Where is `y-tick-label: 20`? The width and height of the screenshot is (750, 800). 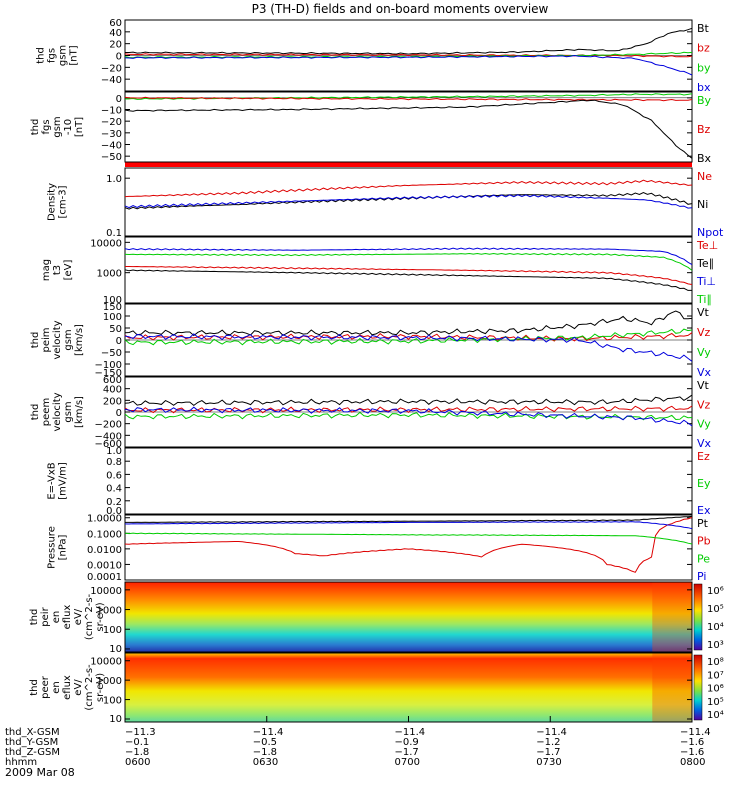 y-tick-label: 20 is located at coordinates (115, 45).